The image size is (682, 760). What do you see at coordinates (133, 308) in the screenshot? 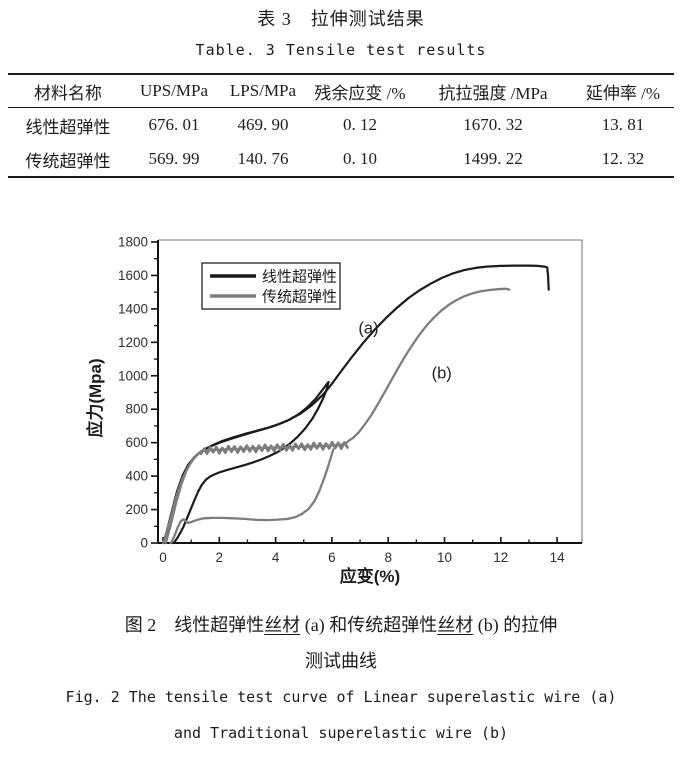
I see `y-tick-label: 1400` at bounding box center [133, 308].